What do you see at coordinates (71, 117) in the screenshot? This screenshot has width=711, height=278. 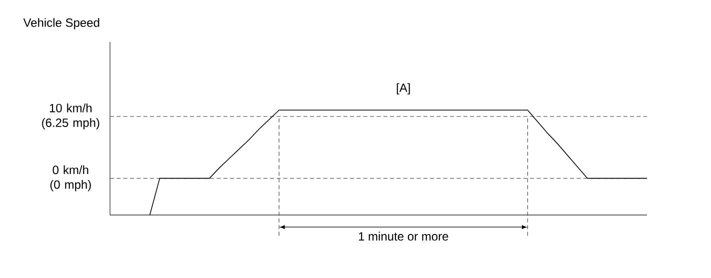 I see `ref-line-label: 10 km/h (6.25 mph)` at bounding box center [71, 117].